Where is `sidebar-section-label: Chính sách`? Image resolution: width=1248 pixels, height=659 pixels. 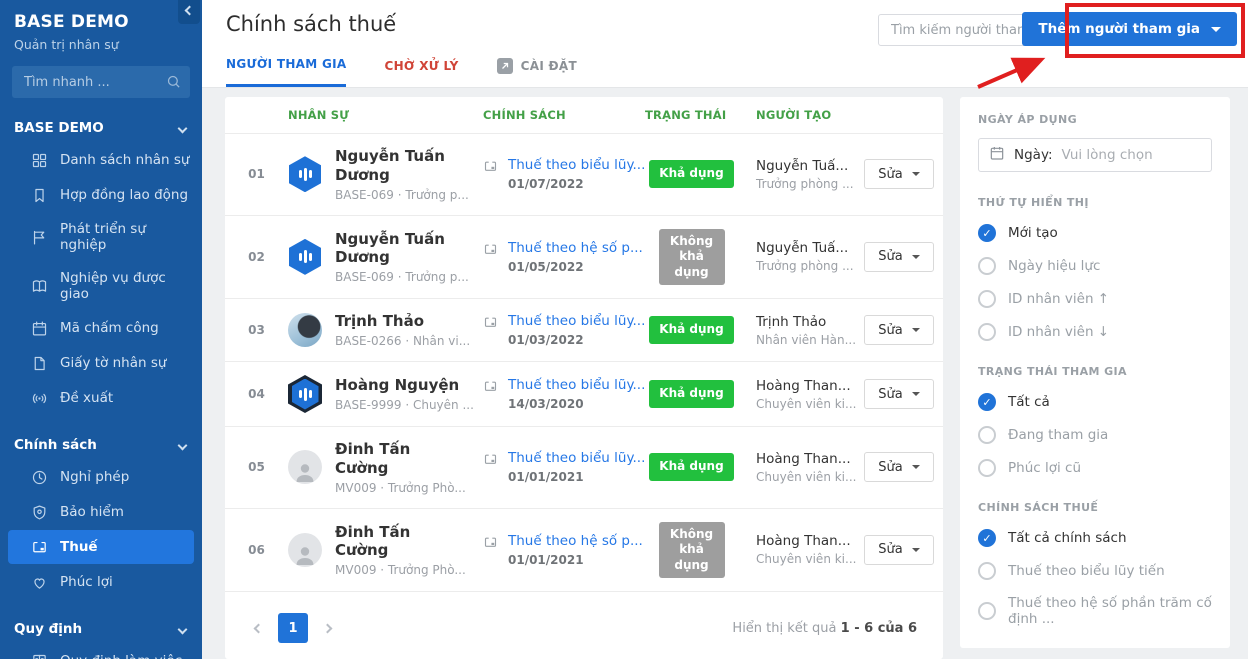
sidebar-section-label: Chính sách is located at coordinates (55, 445).